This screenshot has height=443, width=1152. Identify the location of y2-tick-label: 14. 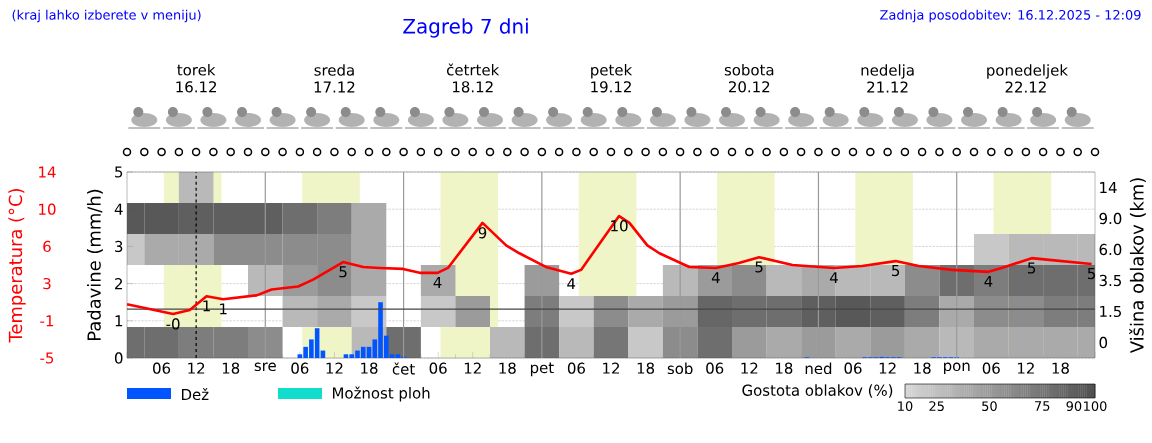
(47, 172).